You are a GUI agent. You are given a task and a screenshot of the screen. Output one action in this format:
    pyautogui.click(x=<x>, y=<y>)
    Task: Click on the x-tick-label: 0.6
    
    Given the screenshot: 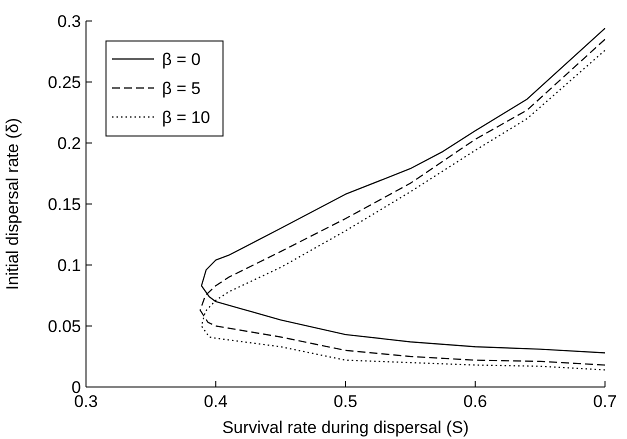 What is the action you would take?
    pyautogui.click(x=475, y=401)
    